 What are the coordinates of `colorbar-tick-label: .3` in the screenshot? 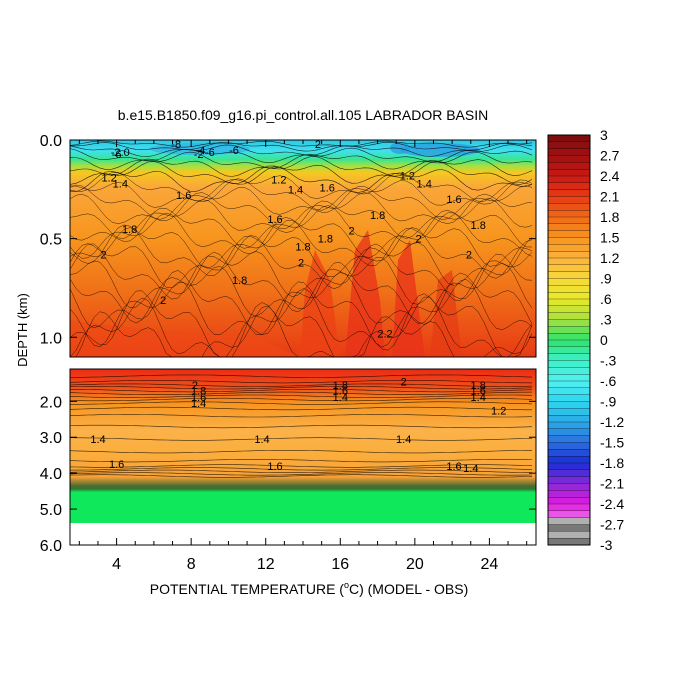 It's located at (606, 320).